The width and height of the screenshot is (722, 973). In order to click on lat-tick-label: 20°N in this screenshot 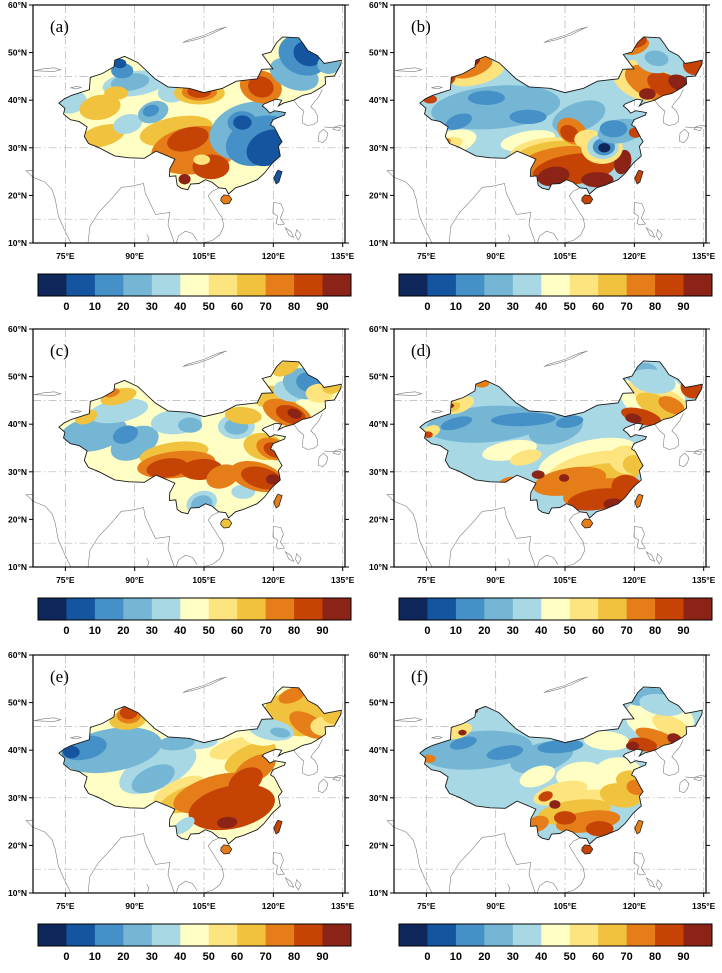, I will do `click(378, 519)`.